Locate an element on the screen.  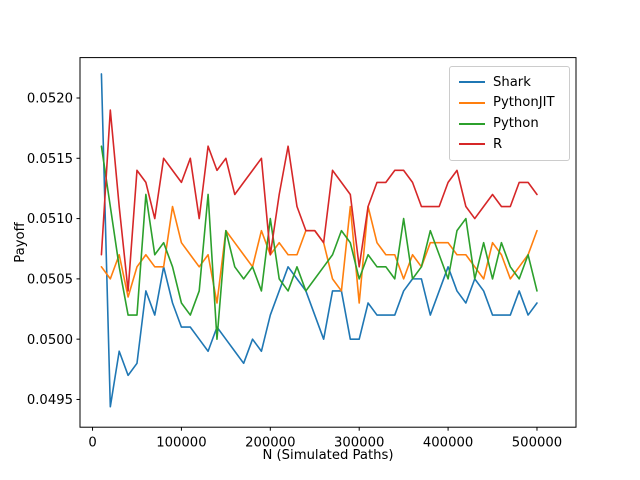
x-tick-label: 200000 is located at coordinates (270, 443).